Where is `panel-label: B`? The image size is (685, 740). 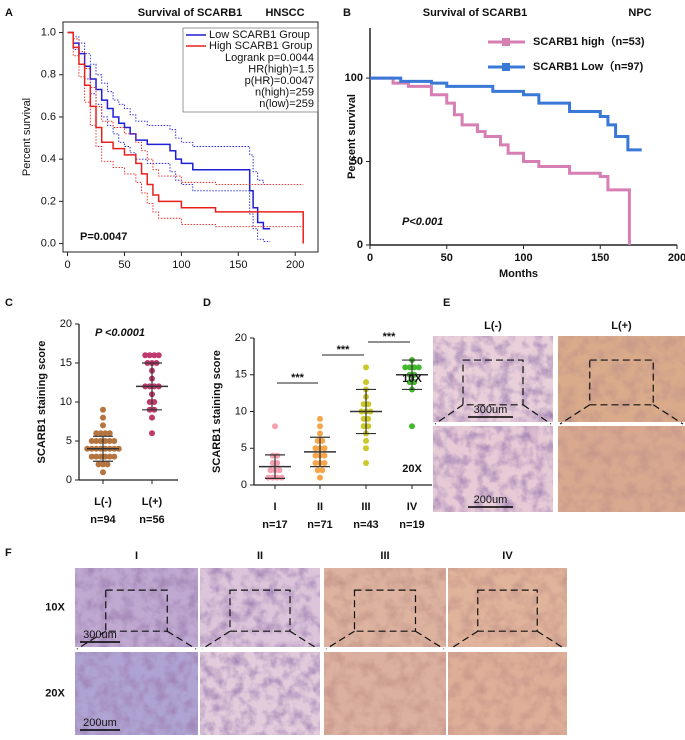
panel-label: B is located at coordinates (347, 13).